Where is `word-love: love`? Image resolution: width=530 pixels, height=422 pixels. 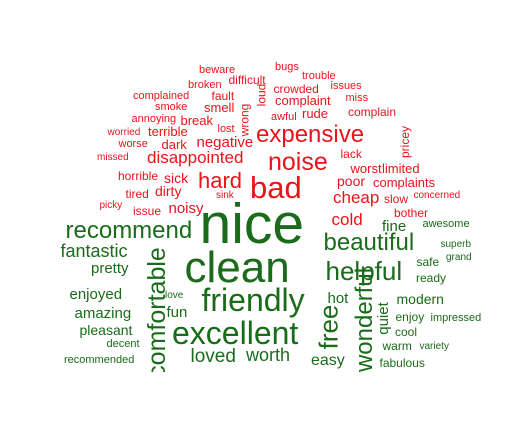
word-love: love is located at coordinates (174, 295).